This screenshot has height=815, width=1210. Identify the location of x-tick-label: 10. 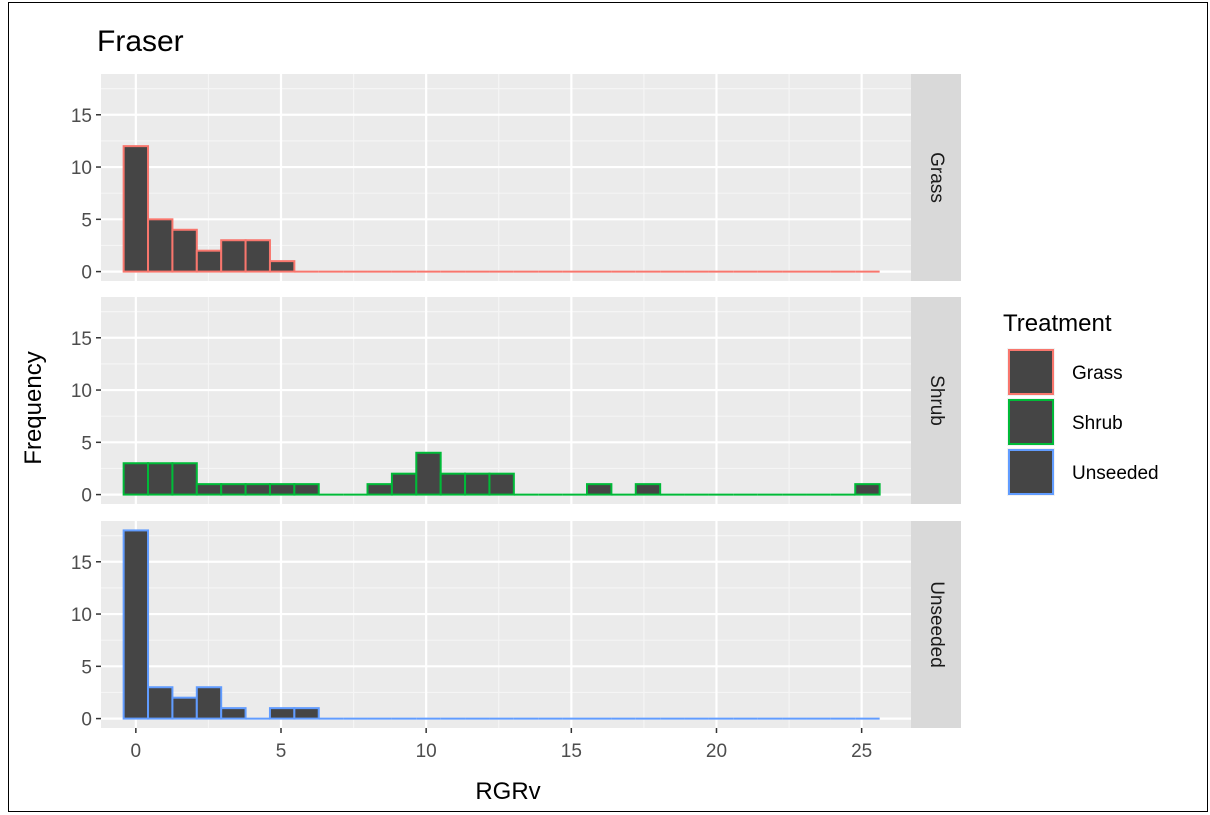
(426, 751).